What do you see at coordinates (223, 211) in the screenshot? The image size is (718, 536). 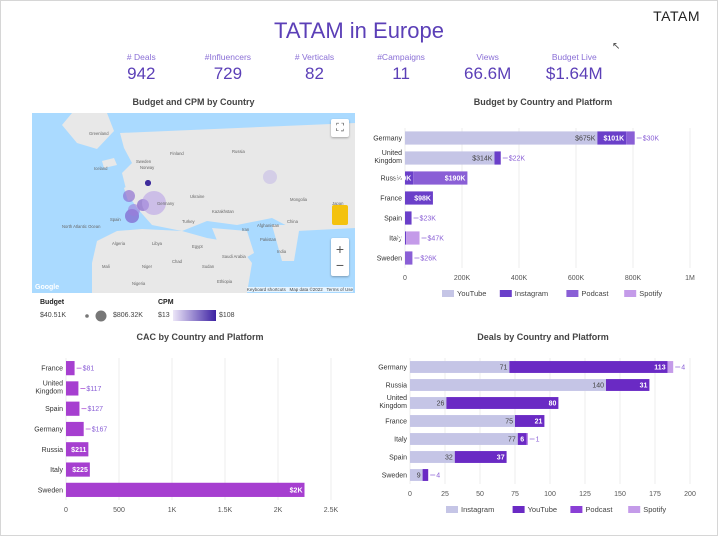 I see `map-label-kazakhstan: Kazakhstan` at bounding box center [223, 211].